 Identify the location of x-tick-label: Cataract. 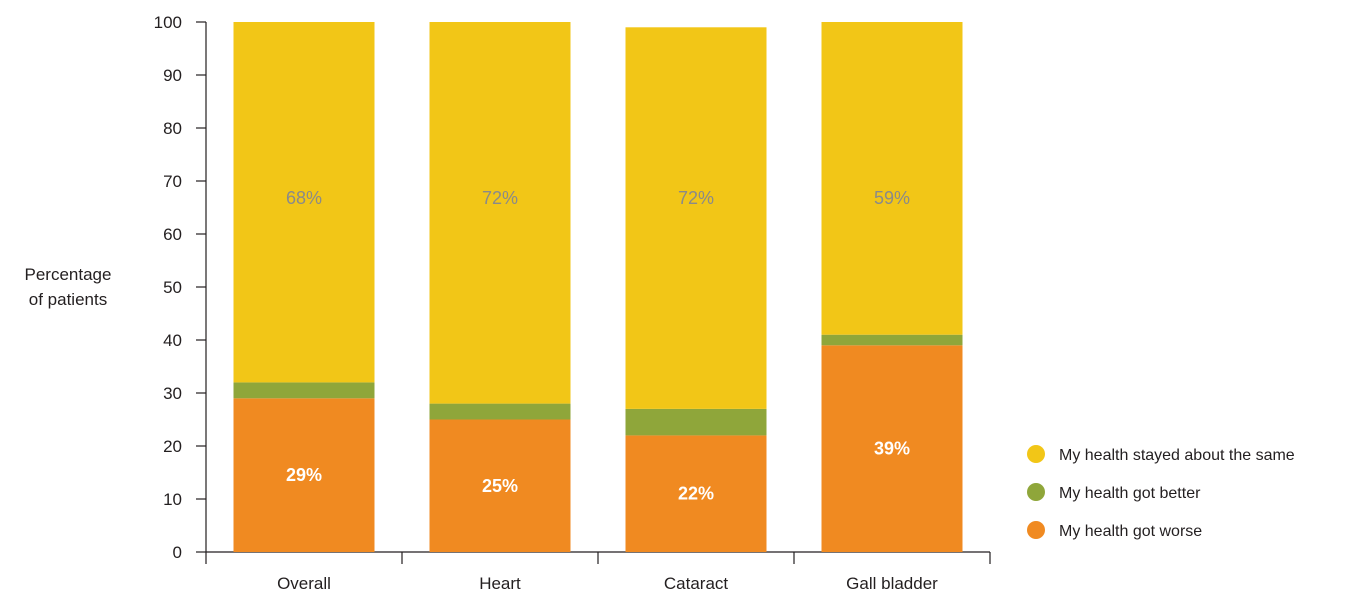
(696, 583).